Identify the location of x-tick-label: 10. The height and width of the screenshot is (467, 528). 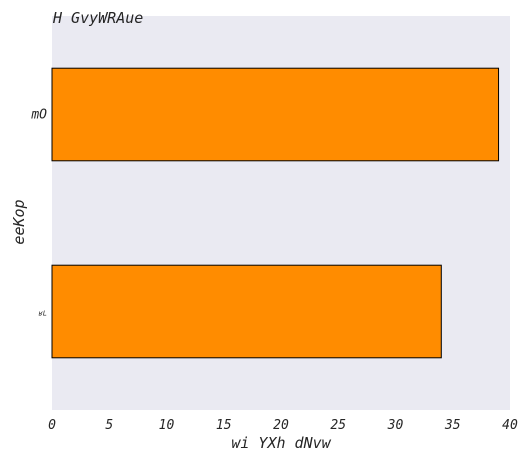
(167, 425).